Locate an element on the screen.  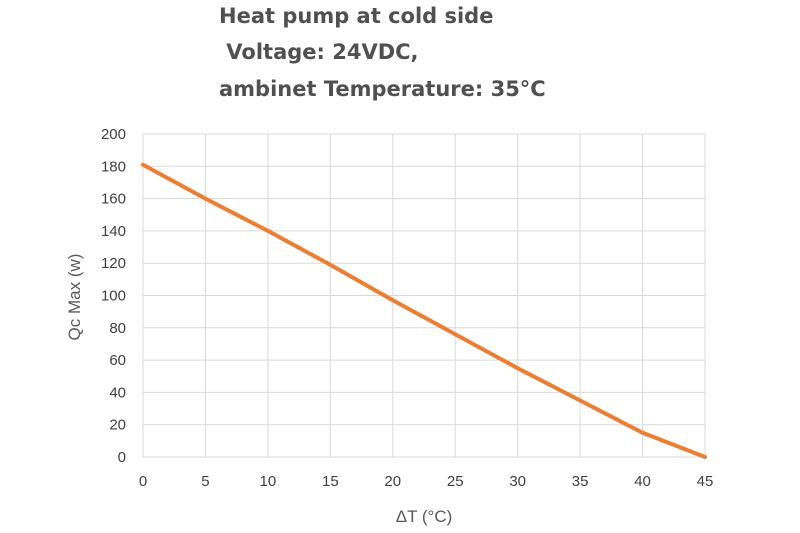
x-axis-ticks: 0 5 10 15 20 25 30 35 40 45 is located at coordinates (426, 481).